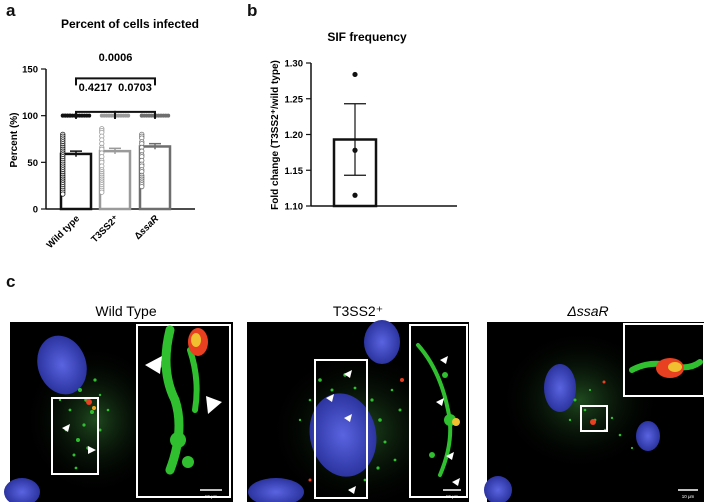 The image size is (708, 502). I want to click on caption-dssar: ΔssaR, so click(587, 311).